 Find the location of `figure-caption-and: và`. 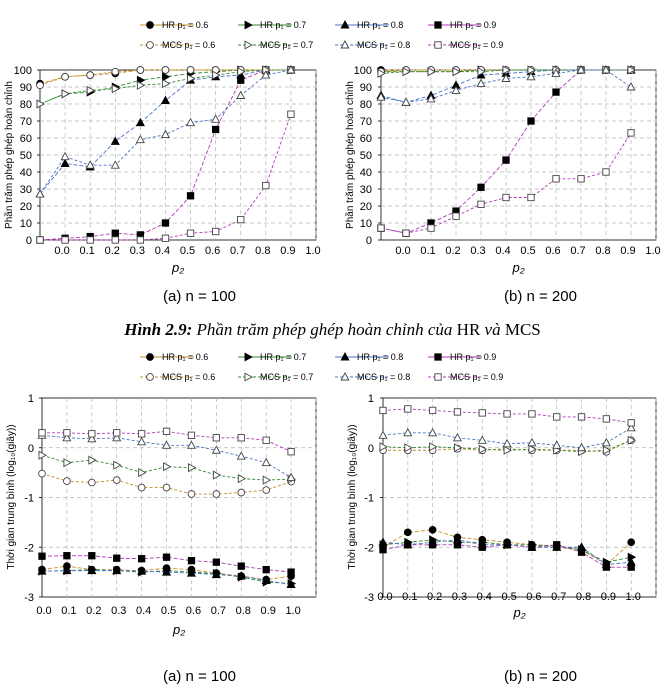

figure-caption-and: và is located at coordinates (492, 329).